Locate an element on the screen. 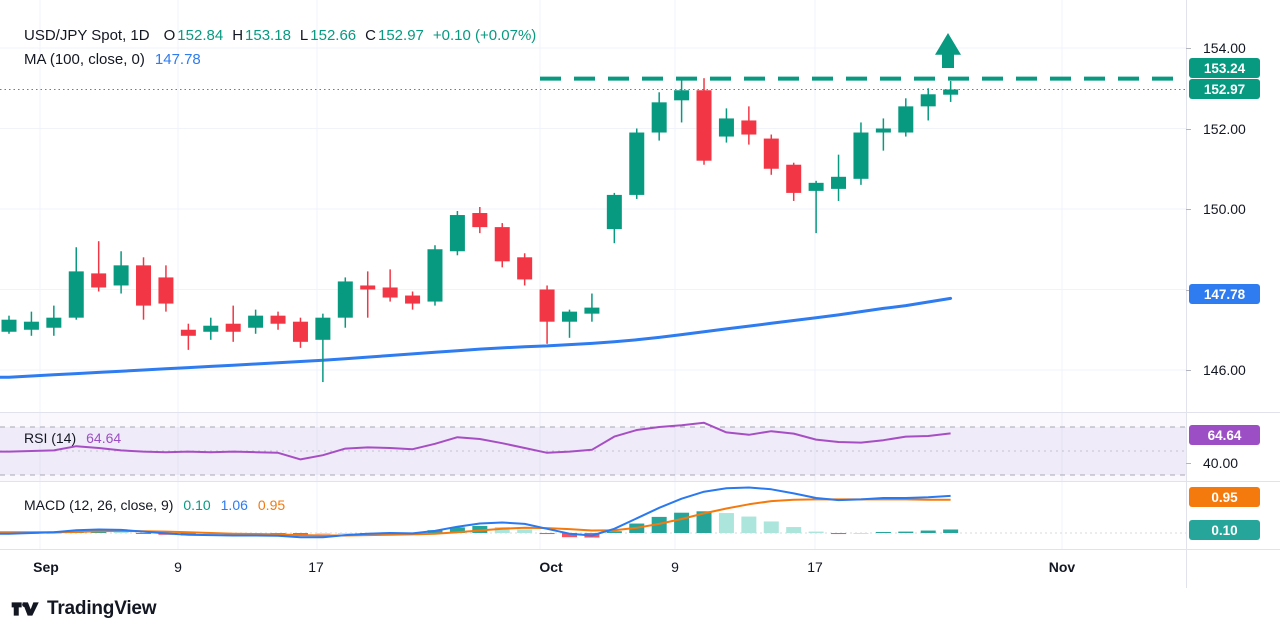  price-badge: 0.95 is located at coordinates (1224, 497).